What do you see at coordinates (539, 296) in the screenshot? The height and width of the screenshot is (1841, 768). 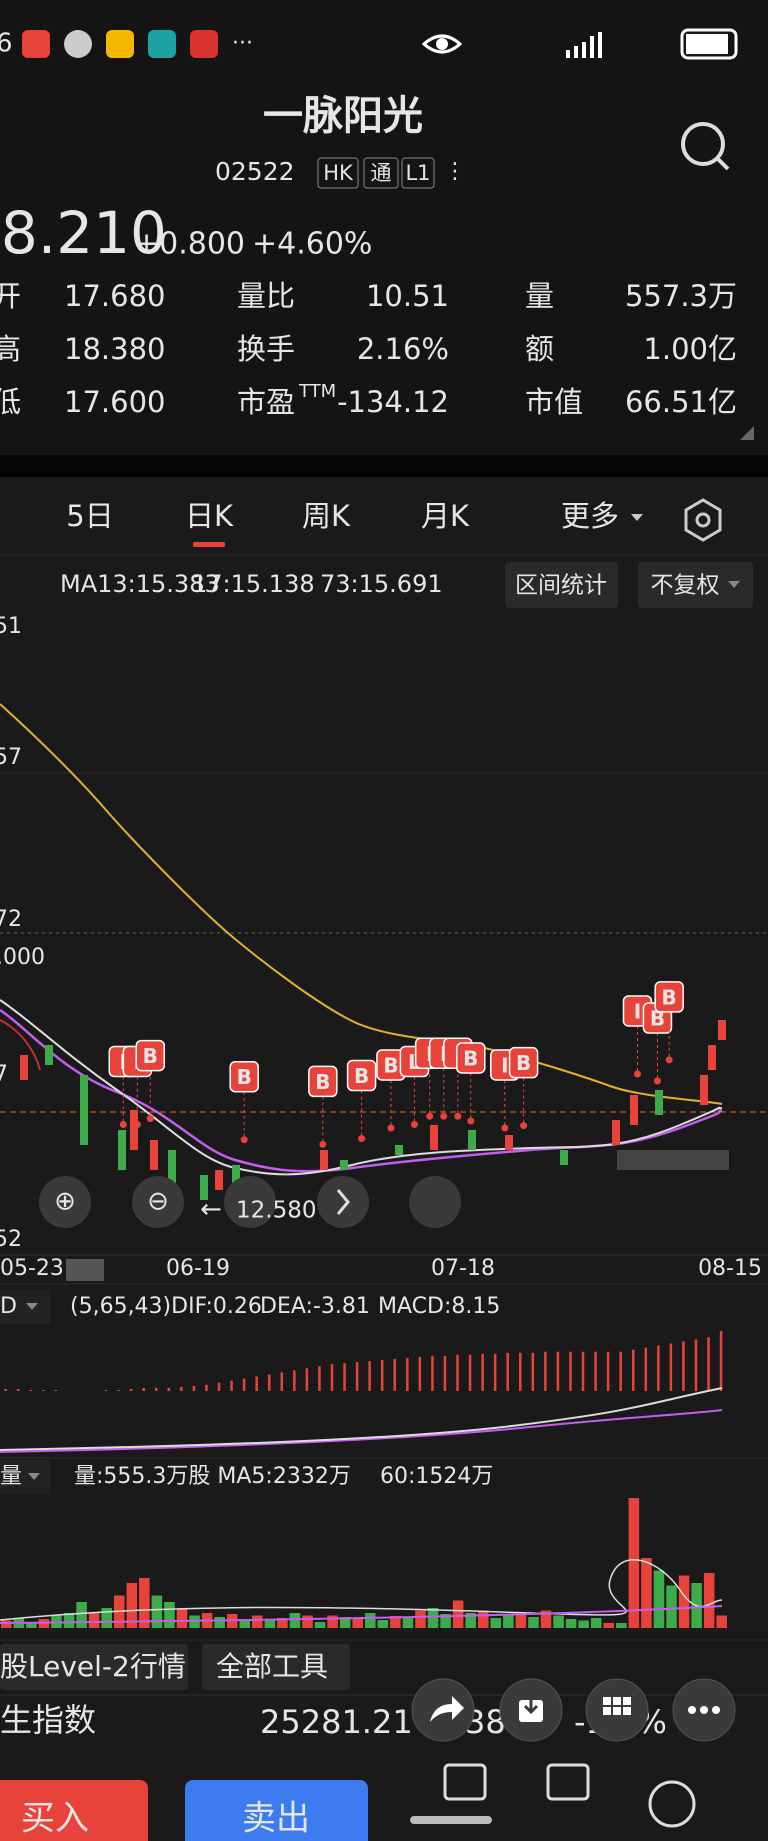 I see `stat-label: 量` at bounding box center [539, 296].